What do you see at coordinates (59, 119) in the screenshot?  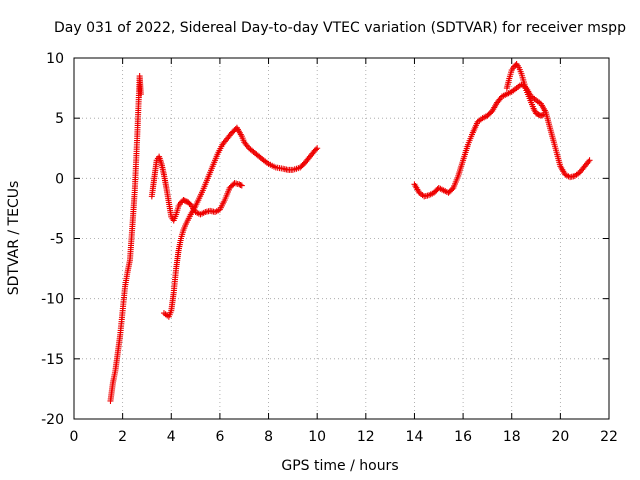 I see `y-tick-label: 5` at bounding box center [59, 119].